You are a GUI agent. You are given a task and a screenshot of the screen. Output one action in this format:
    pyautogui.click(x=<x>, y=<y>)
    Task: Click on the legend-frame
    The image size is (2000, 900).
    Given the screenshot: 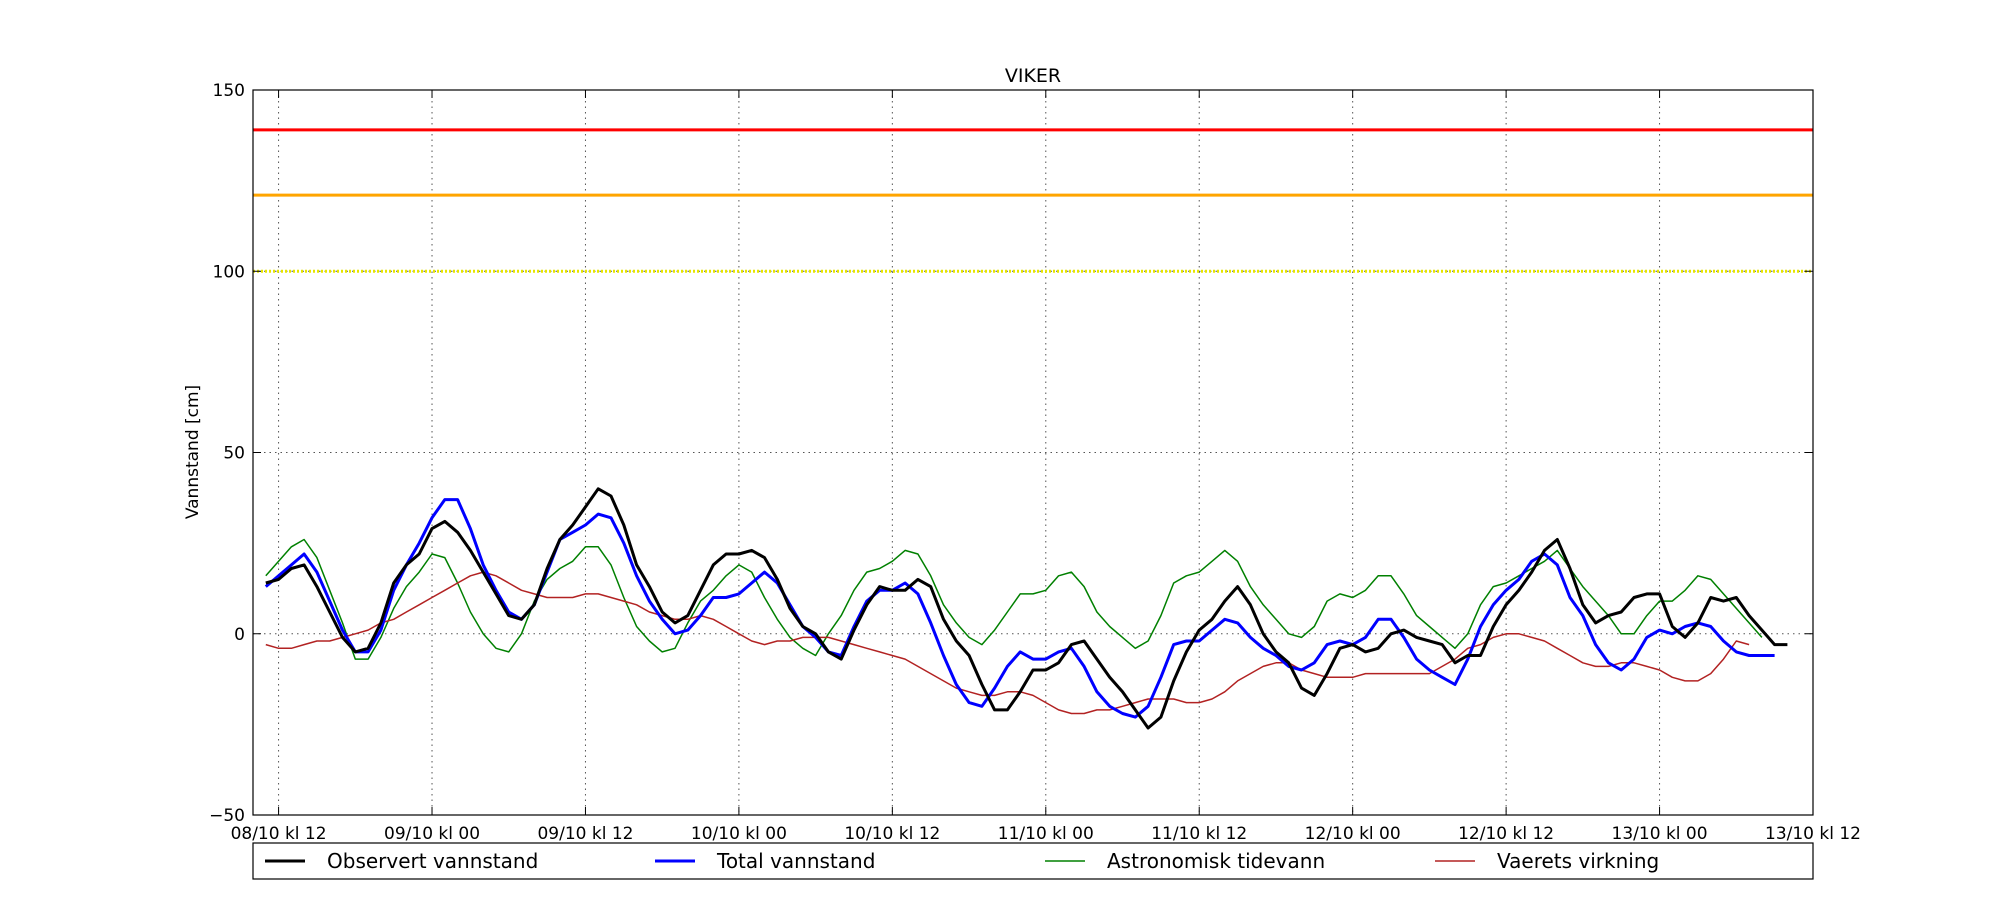 What is the action you would take?
    pyautogui.click(x=1033, y=861)
    